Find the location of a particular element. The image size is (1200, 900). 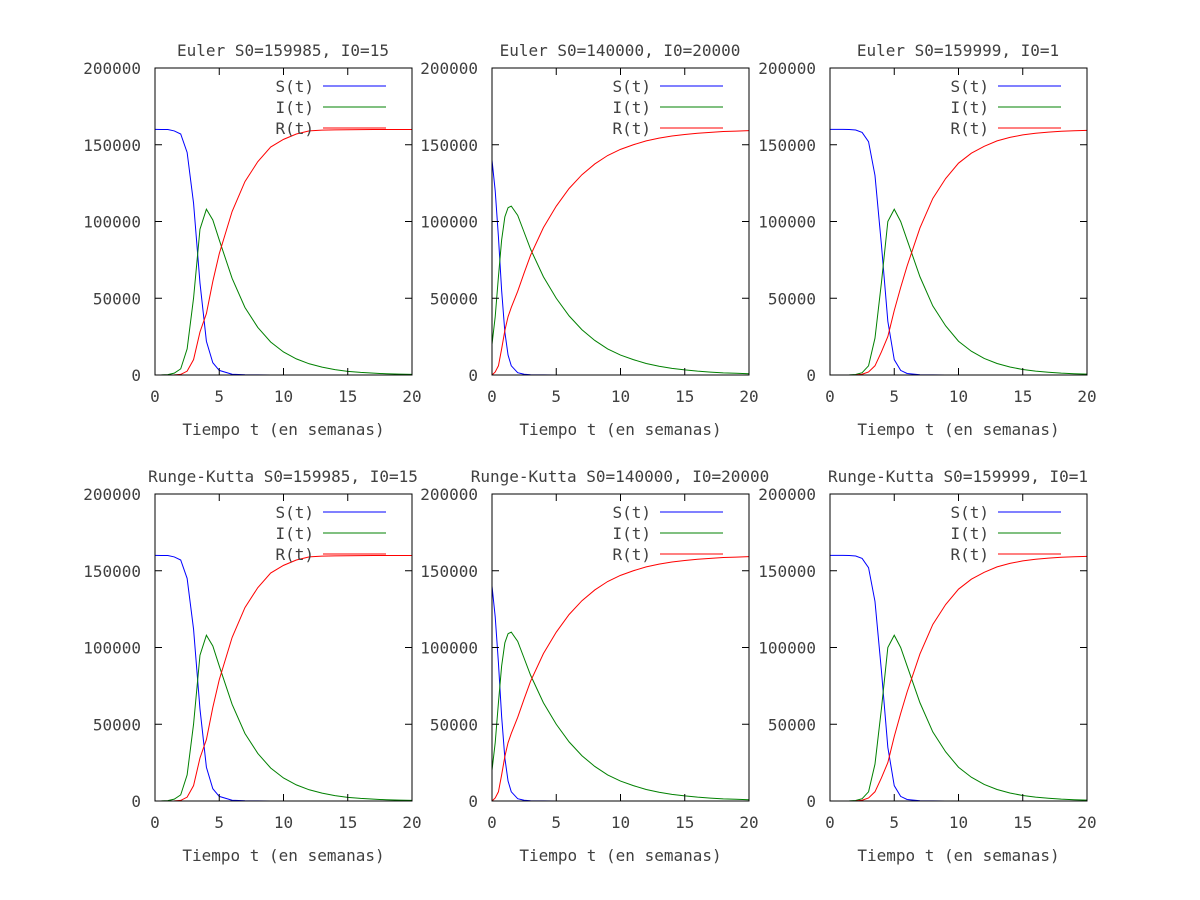

chart-4-legend-label: R(t) is located at coordinates (294, 554).